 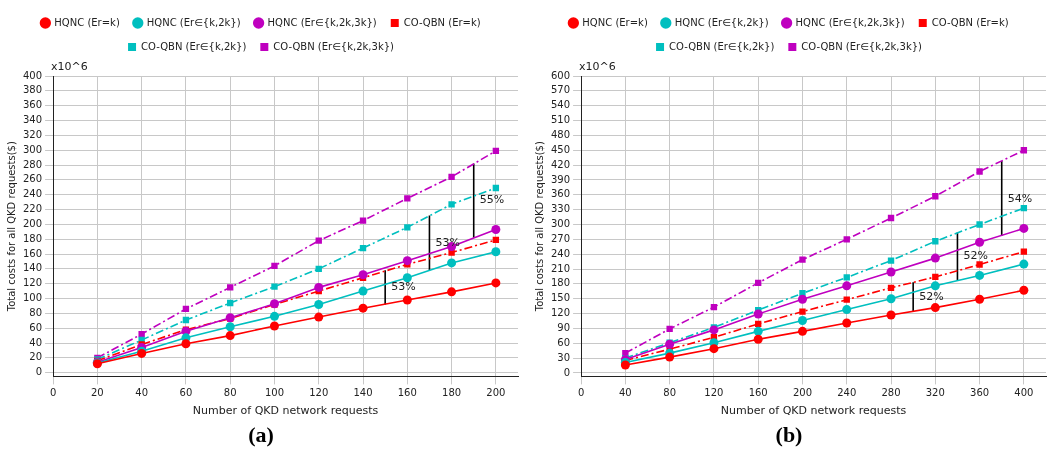 What do you see at coordinates (492, 200) in the screenshot?
I see `annotation: 55%` at bounding box center [492, 200].